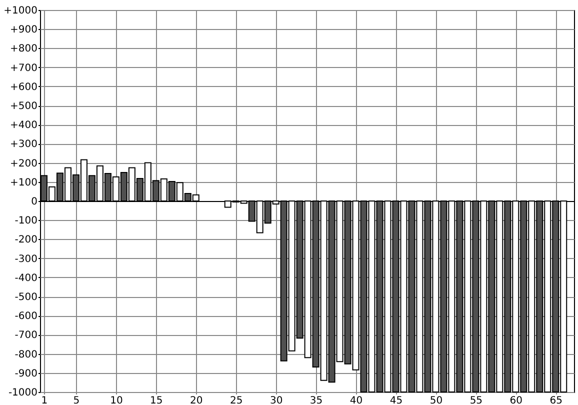  What do you see at coordinates (24, 164) in the screenshot?
I see `y-tick-label: +200` at bounding box center [24, 164].